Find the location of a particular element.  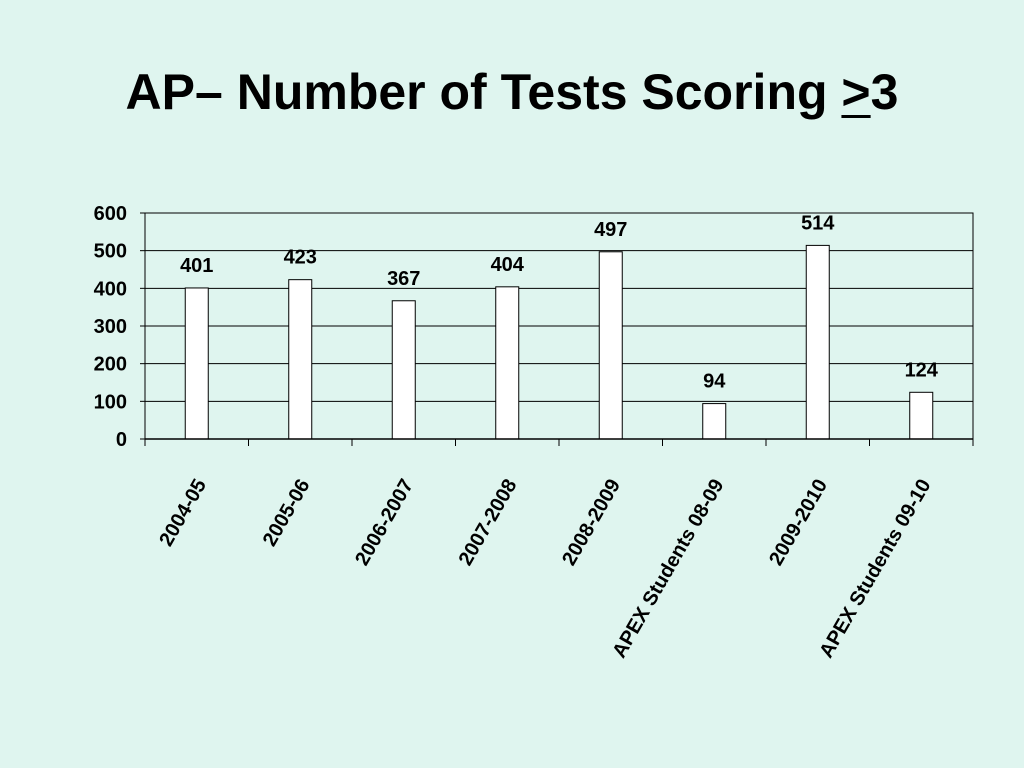

slide-title: AP– Number of Tests Scoring >3 is located at coordinates (512, 92).